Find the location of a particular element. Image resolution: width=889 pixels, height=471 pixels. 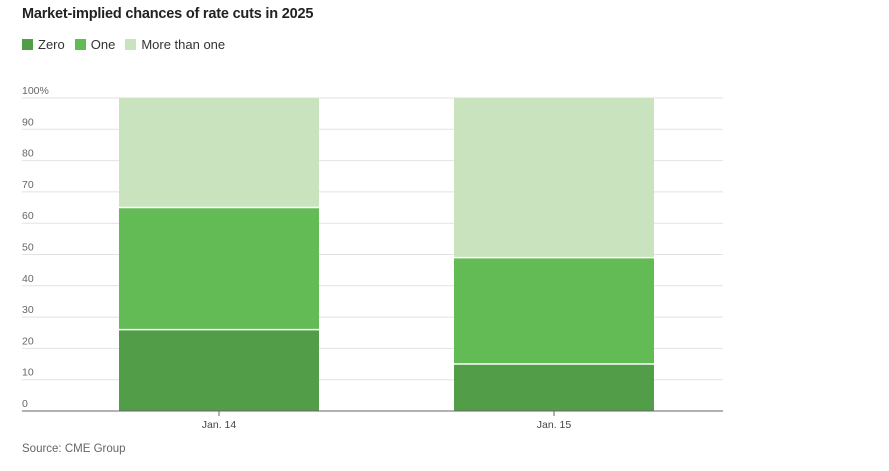

legend-swatch-more-than-one is located at coordinates (131, 44).